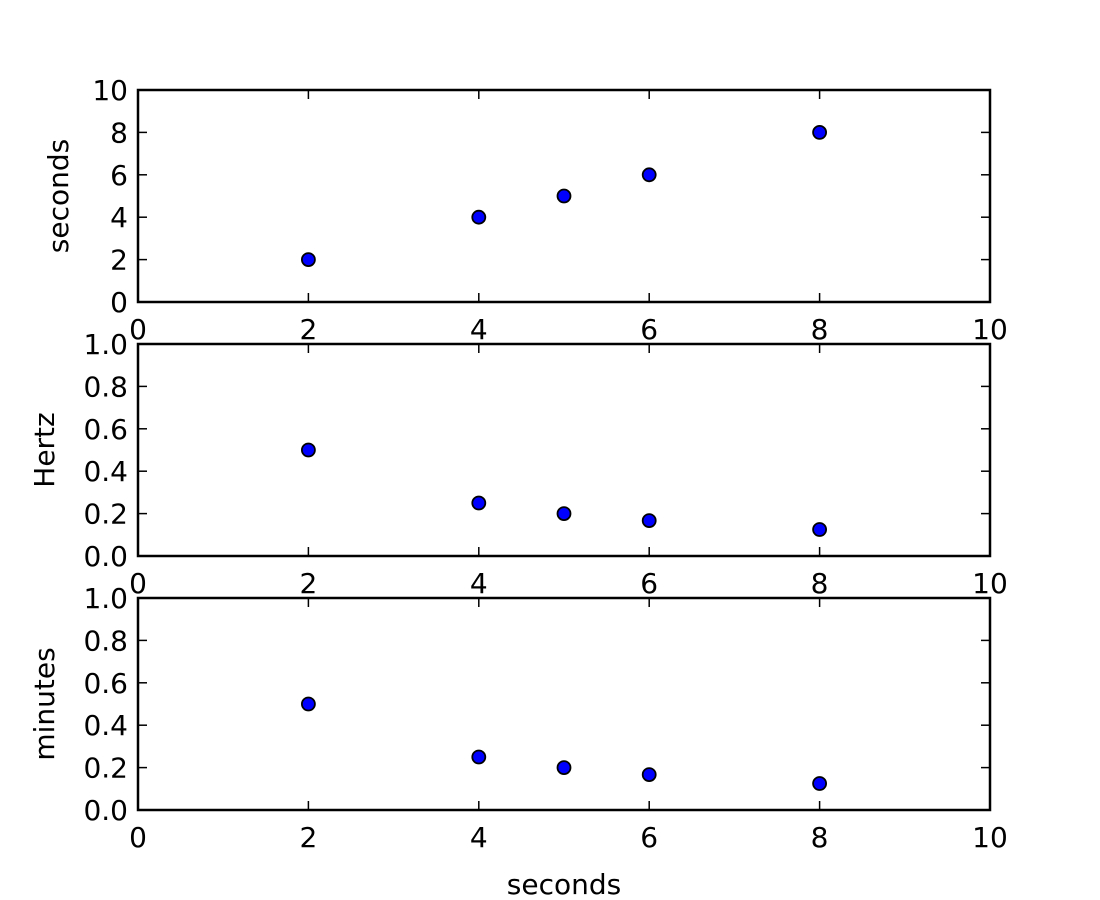  Describe the element at coordinates (119, 217) in the screenshot. I see `y-tick-label: 4` at that location.